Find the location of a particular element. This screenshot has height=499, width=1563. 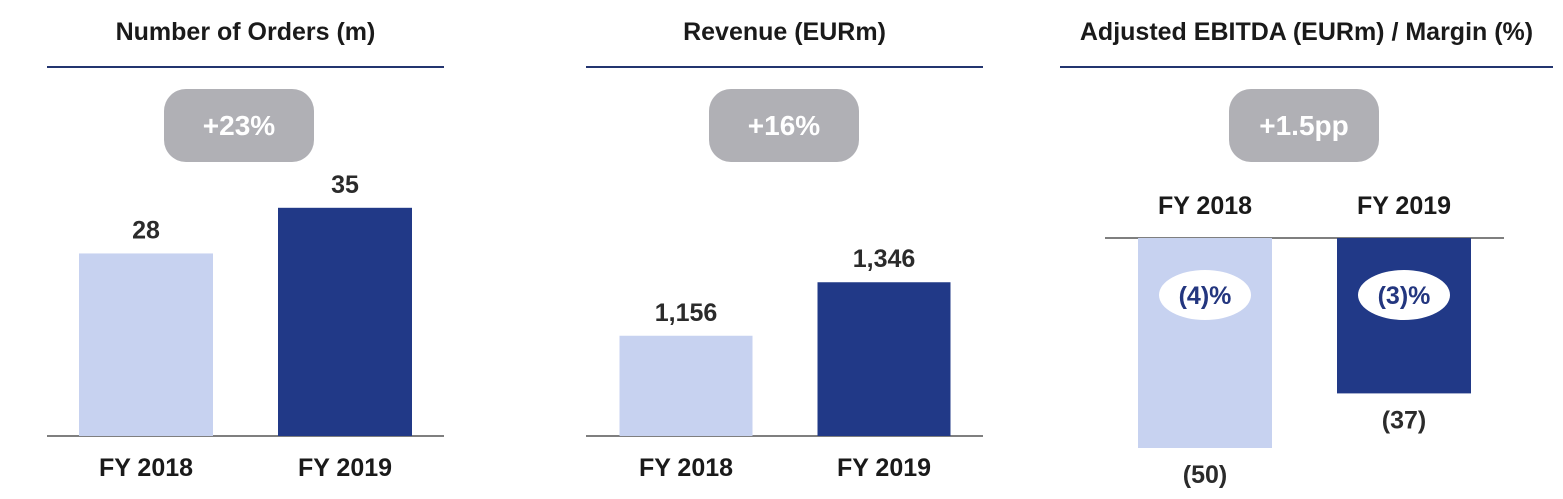

margin-pill-fy-2018 is located at coordinates (1205, 295).